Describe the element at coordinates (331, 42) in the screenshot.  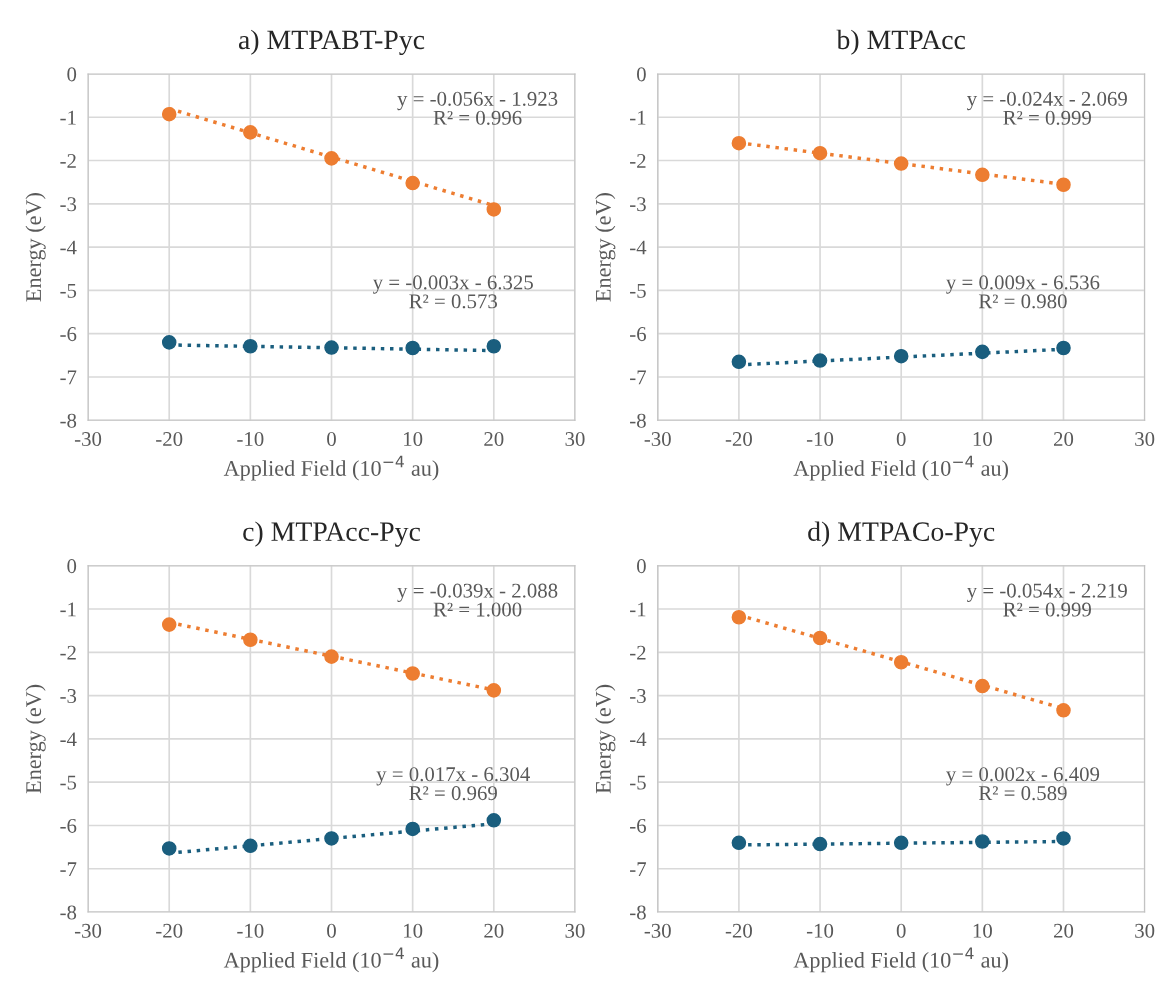
I see `chart-title: a) MTPABT-Pyc` at that location.